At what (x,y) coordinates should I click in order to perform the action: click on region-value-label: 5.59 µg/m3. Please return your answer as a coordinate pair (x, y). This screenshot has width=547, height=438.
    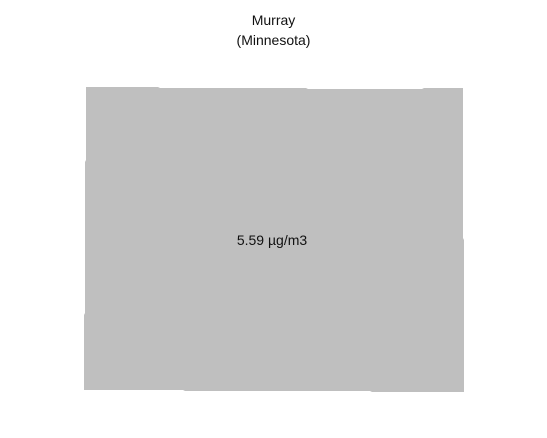
    Looking at the image, I should click on (272, 240).